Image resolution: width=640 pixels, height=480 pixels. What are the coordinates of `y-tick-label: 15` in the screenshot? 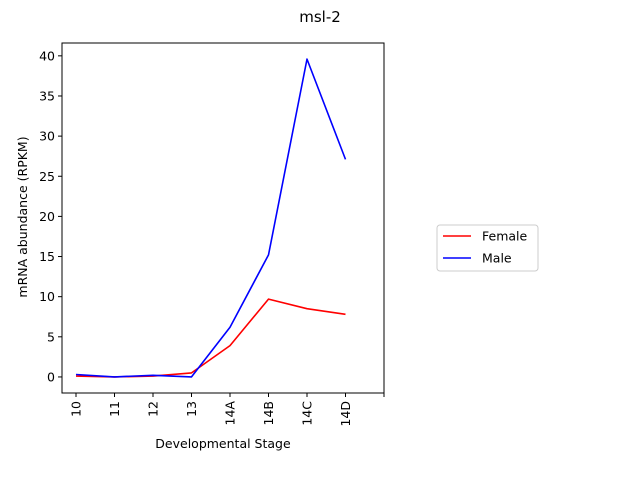 It's located at (47, 256).